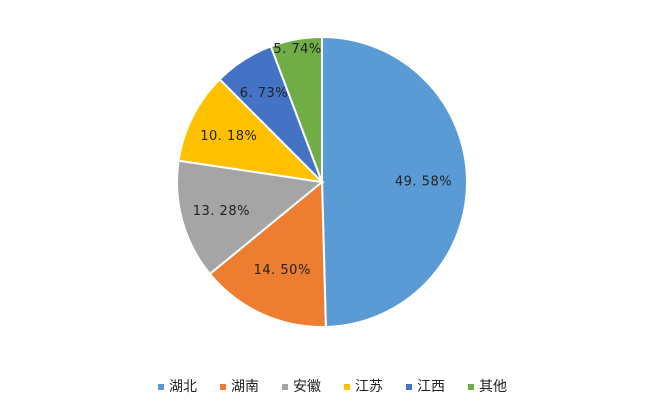 This screenshot has height=420, width=650. What do you see at coordinates (307, 387) in the screenshot?
I see `legend-label-3: 安徽` at bounding box center [307, 387].